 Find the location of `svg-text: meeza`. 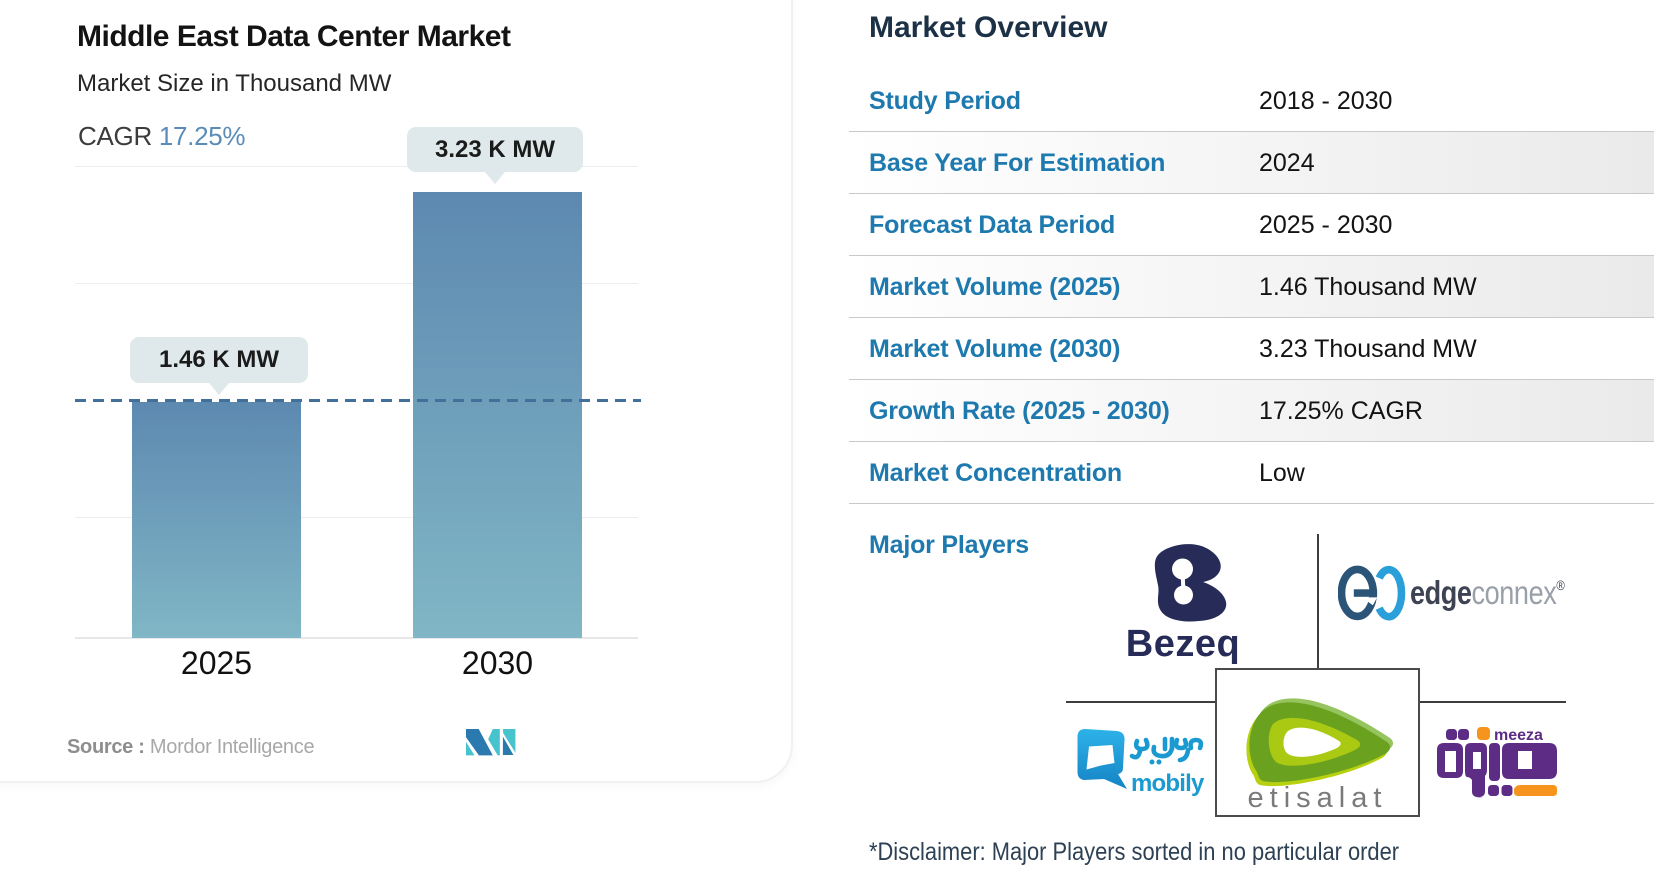

svg-text: meeza is located at coordinates (1518, 735).